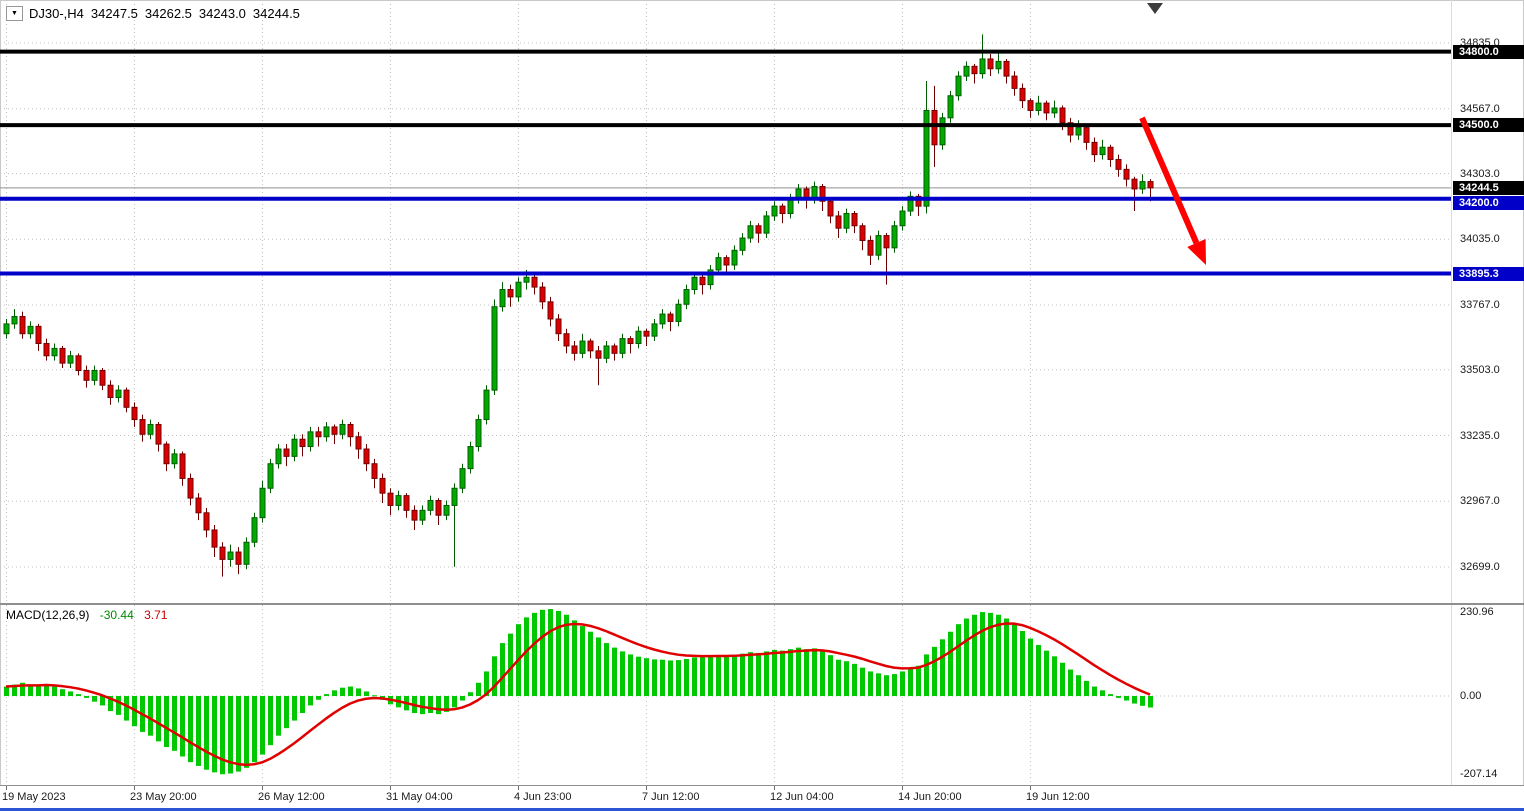  What do you see at coordinates (163, 797) in the screenshot?
I see `time-label: 23 May 20:00` at bounding box center [163, 797].